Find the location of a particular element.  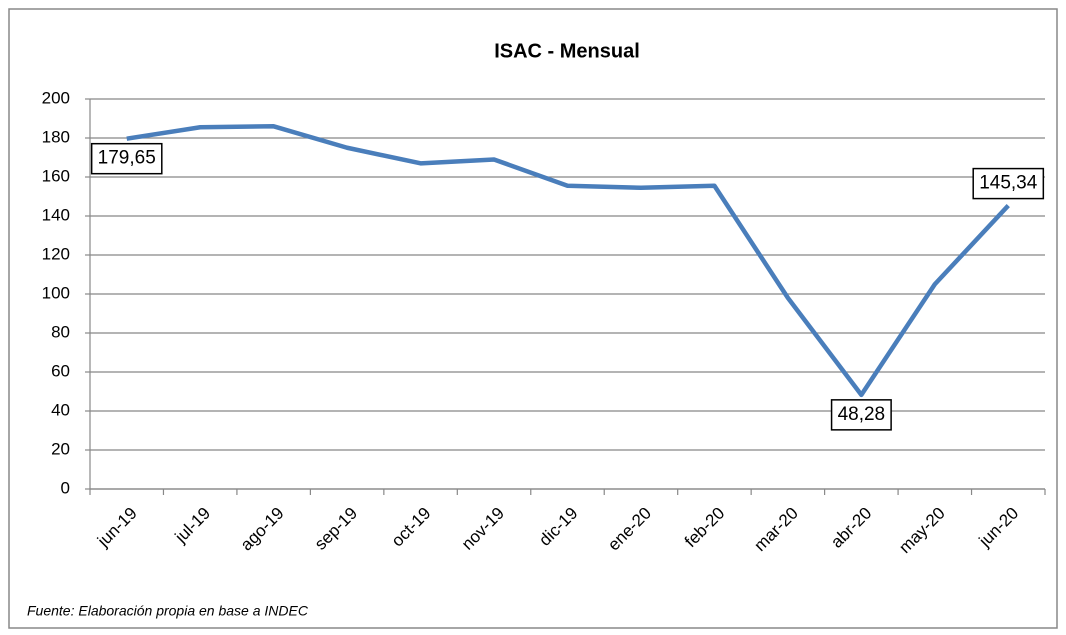

data-label-text: 48,28 is located at coordinates (862, 414).